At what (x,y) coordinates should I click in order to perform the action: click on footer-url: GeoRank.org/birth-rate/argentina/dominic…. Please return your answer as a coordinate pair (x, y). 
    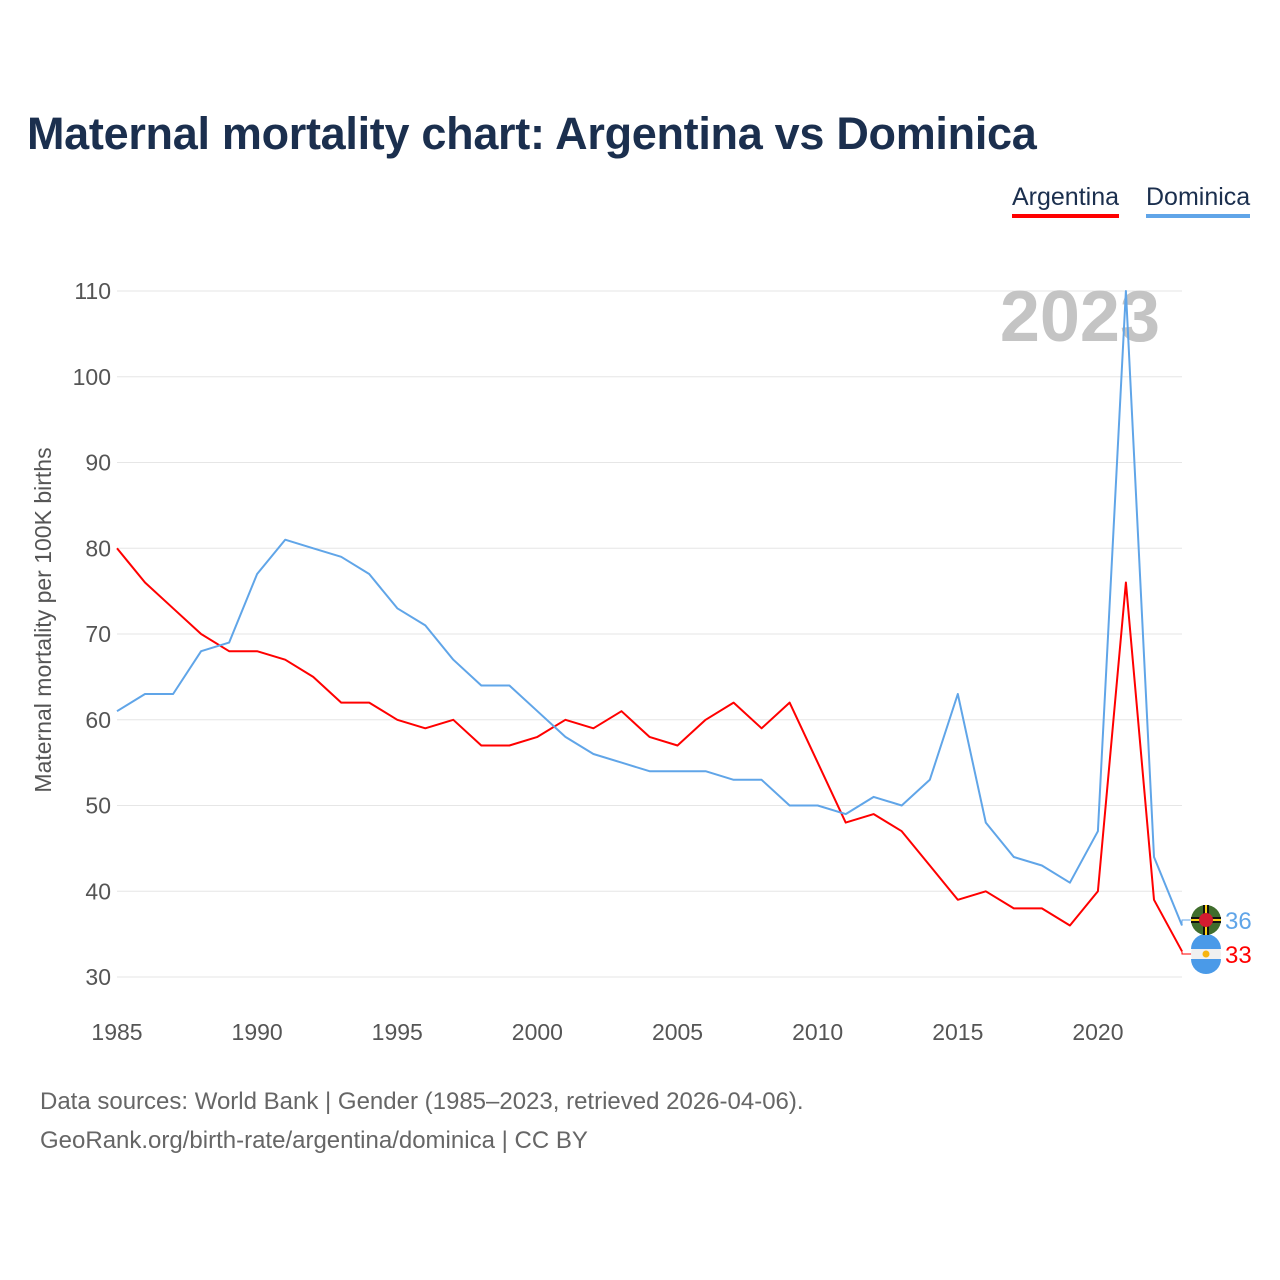
    Looking at the image, I should click on (314, 1140).